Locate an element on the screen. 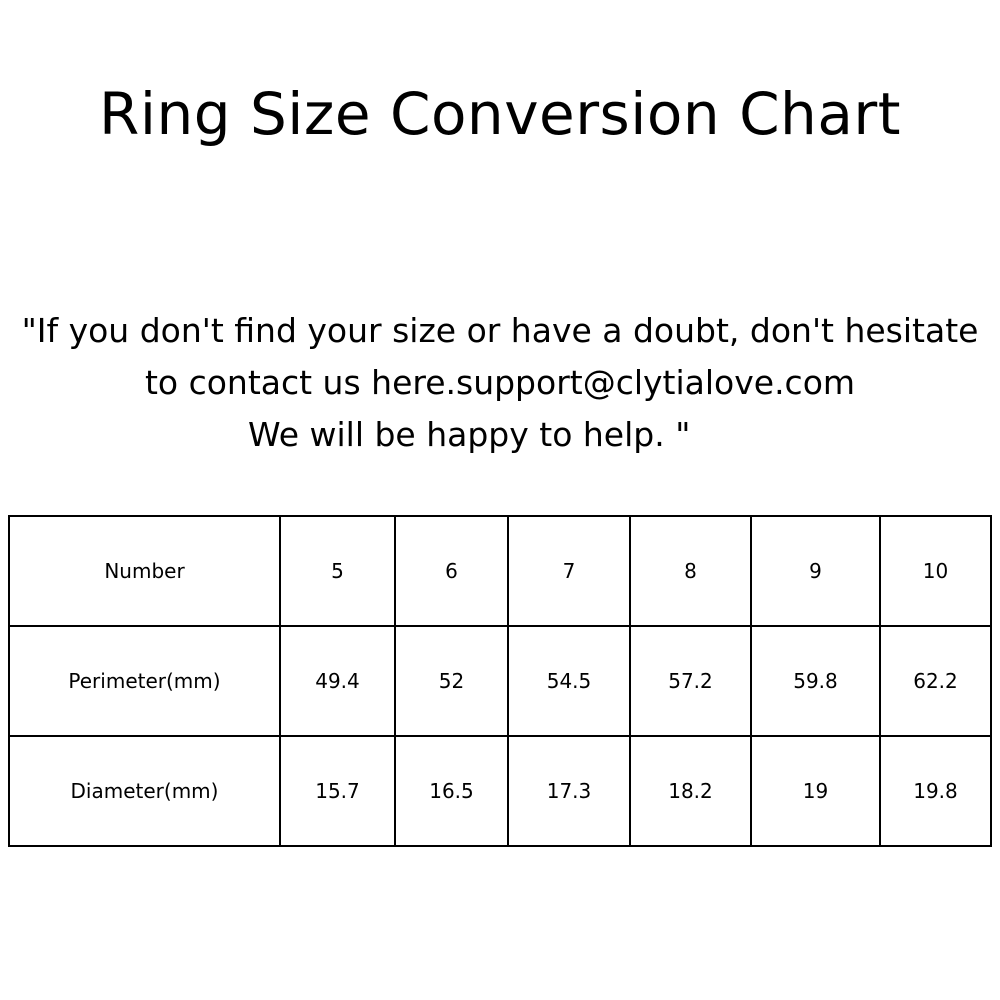 The height and width of the screenshot is (1000, 1000). table-cell: 62.2 is located at coordinates (935, 681).